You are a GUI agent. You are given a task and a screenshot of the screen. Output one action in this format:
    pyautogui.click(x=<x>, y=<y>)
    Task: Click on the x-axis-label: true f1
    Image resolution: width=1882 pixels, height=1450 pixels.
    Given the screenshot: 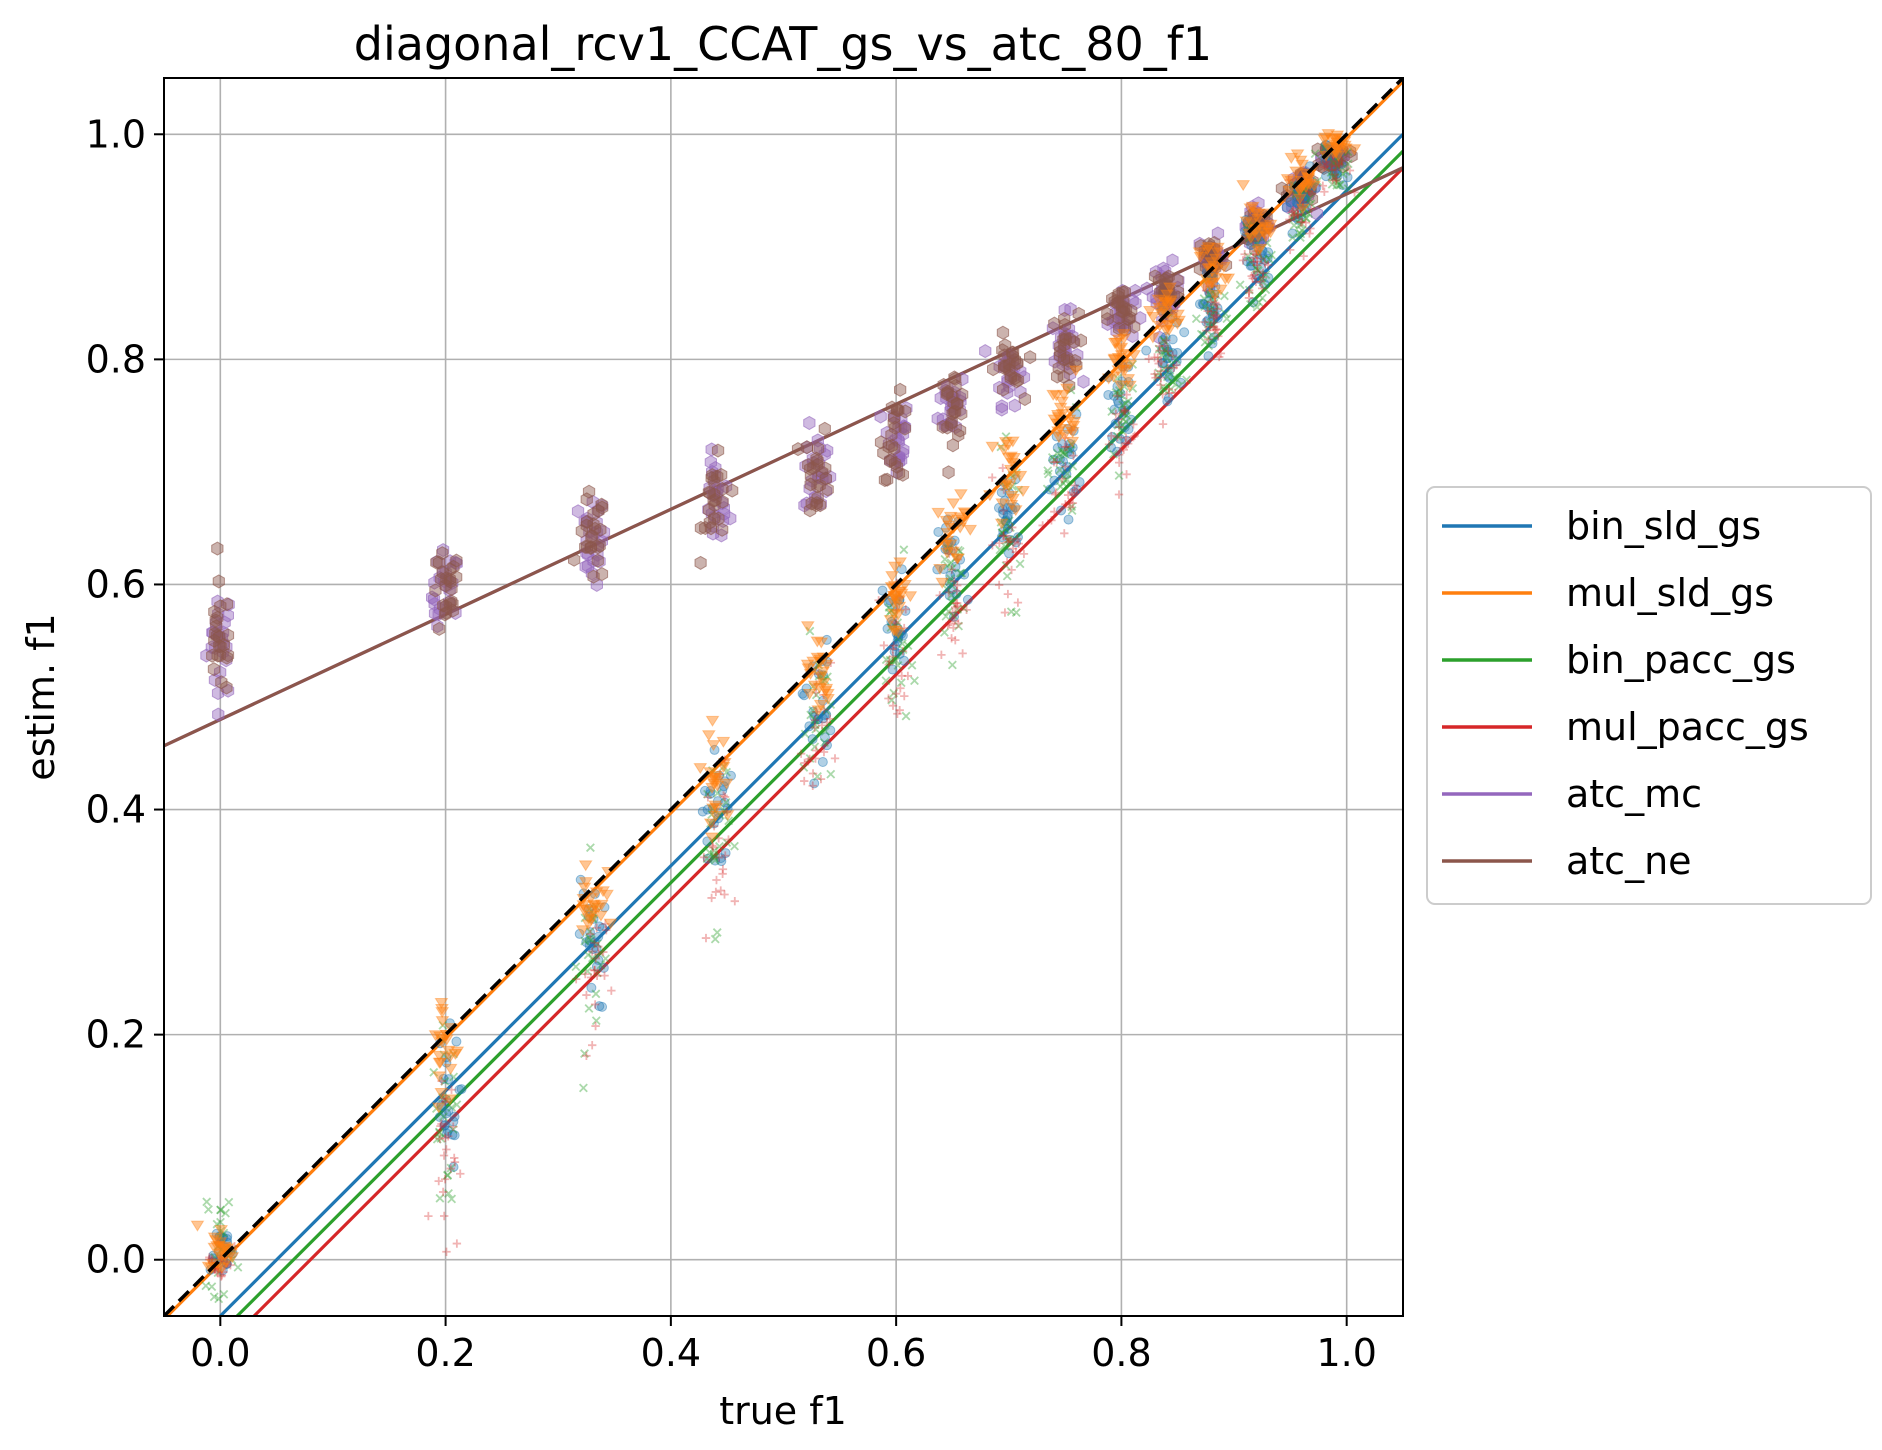 What is the action you would take?
    pyautogui.click(x=783, y=1411)
    